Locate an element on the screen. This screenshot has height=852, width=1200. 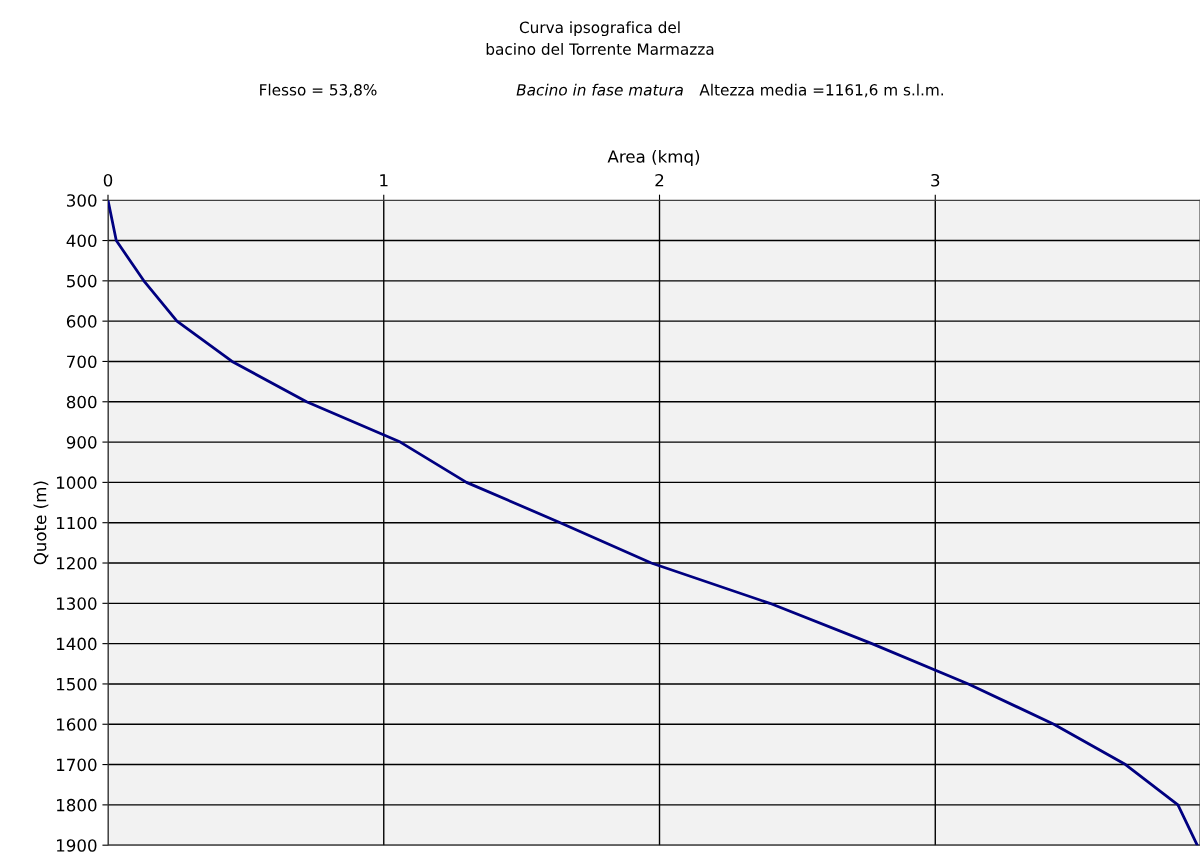
y-tick-label: 1500 is located at coordinates (77, 684).